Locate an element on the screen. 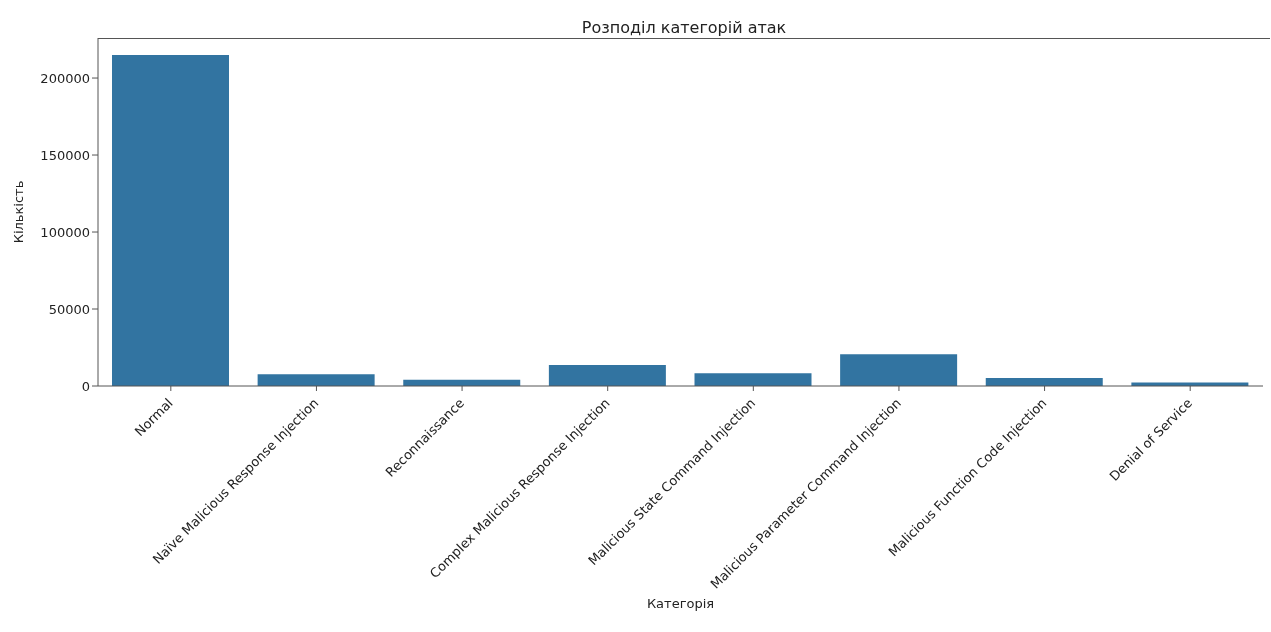 The height and width of the screenshot is (632, 1271). y-tick-label: 0 is located at coordinates (85, 386).